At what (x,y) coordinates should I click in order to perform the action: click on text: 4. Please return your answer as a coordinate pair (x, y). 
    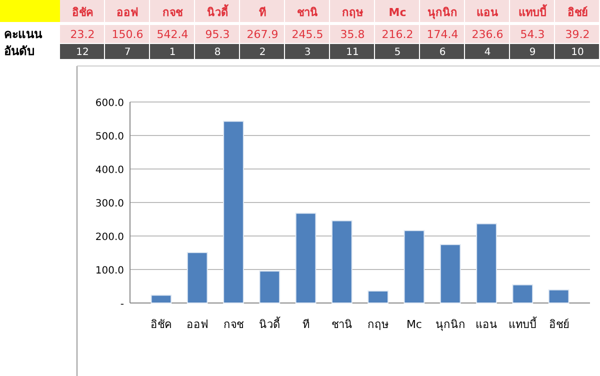
    Looking at the image, I should click on (487, 52).